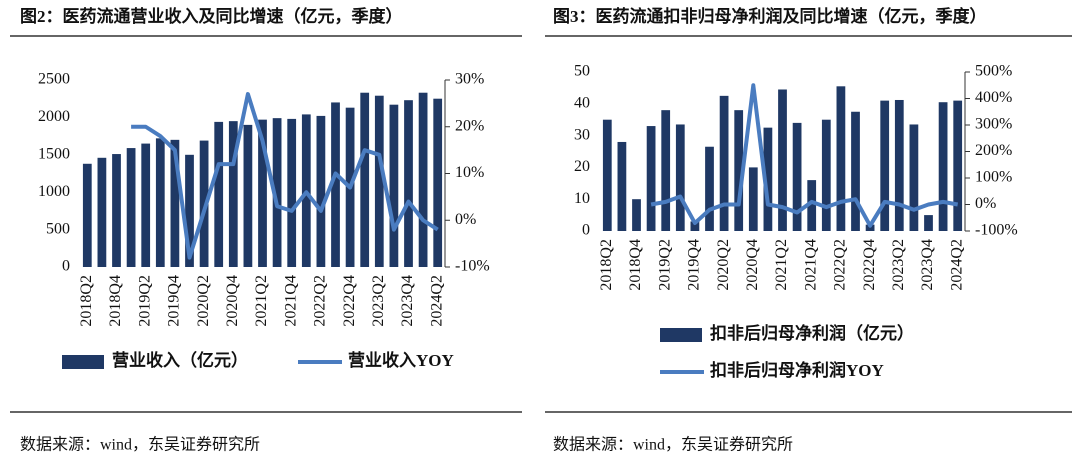 The width and height of the screenshot is (1080, 466). I want to click on x-tick-label: 2019Q2, so click(144, 301).